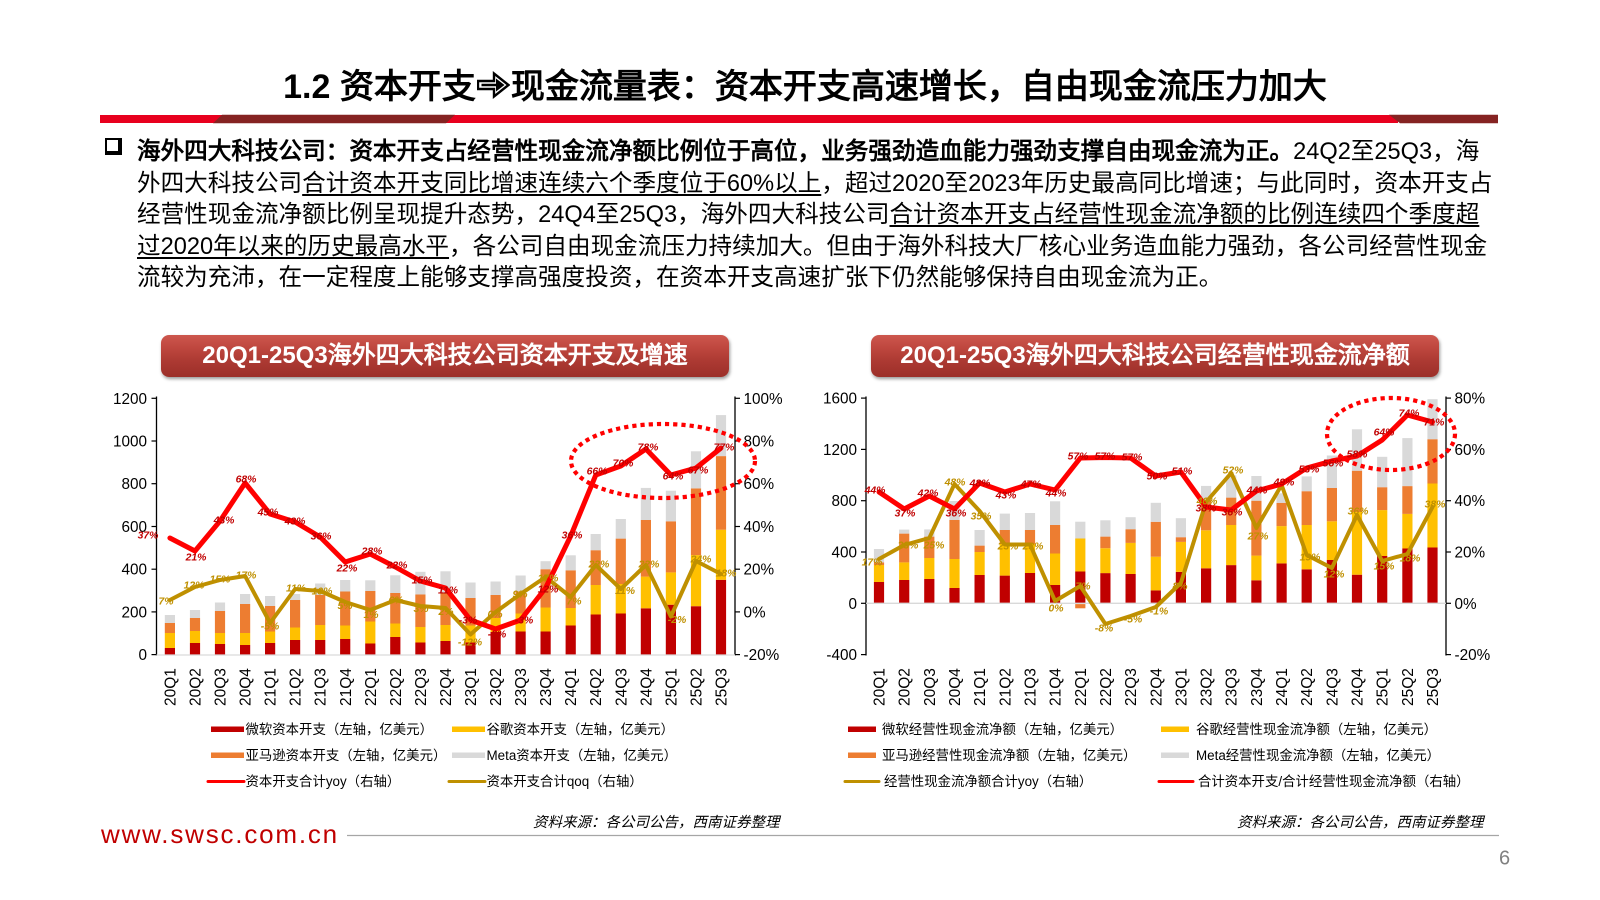  I want to click on svg-text: 1200, so click(840, 450).